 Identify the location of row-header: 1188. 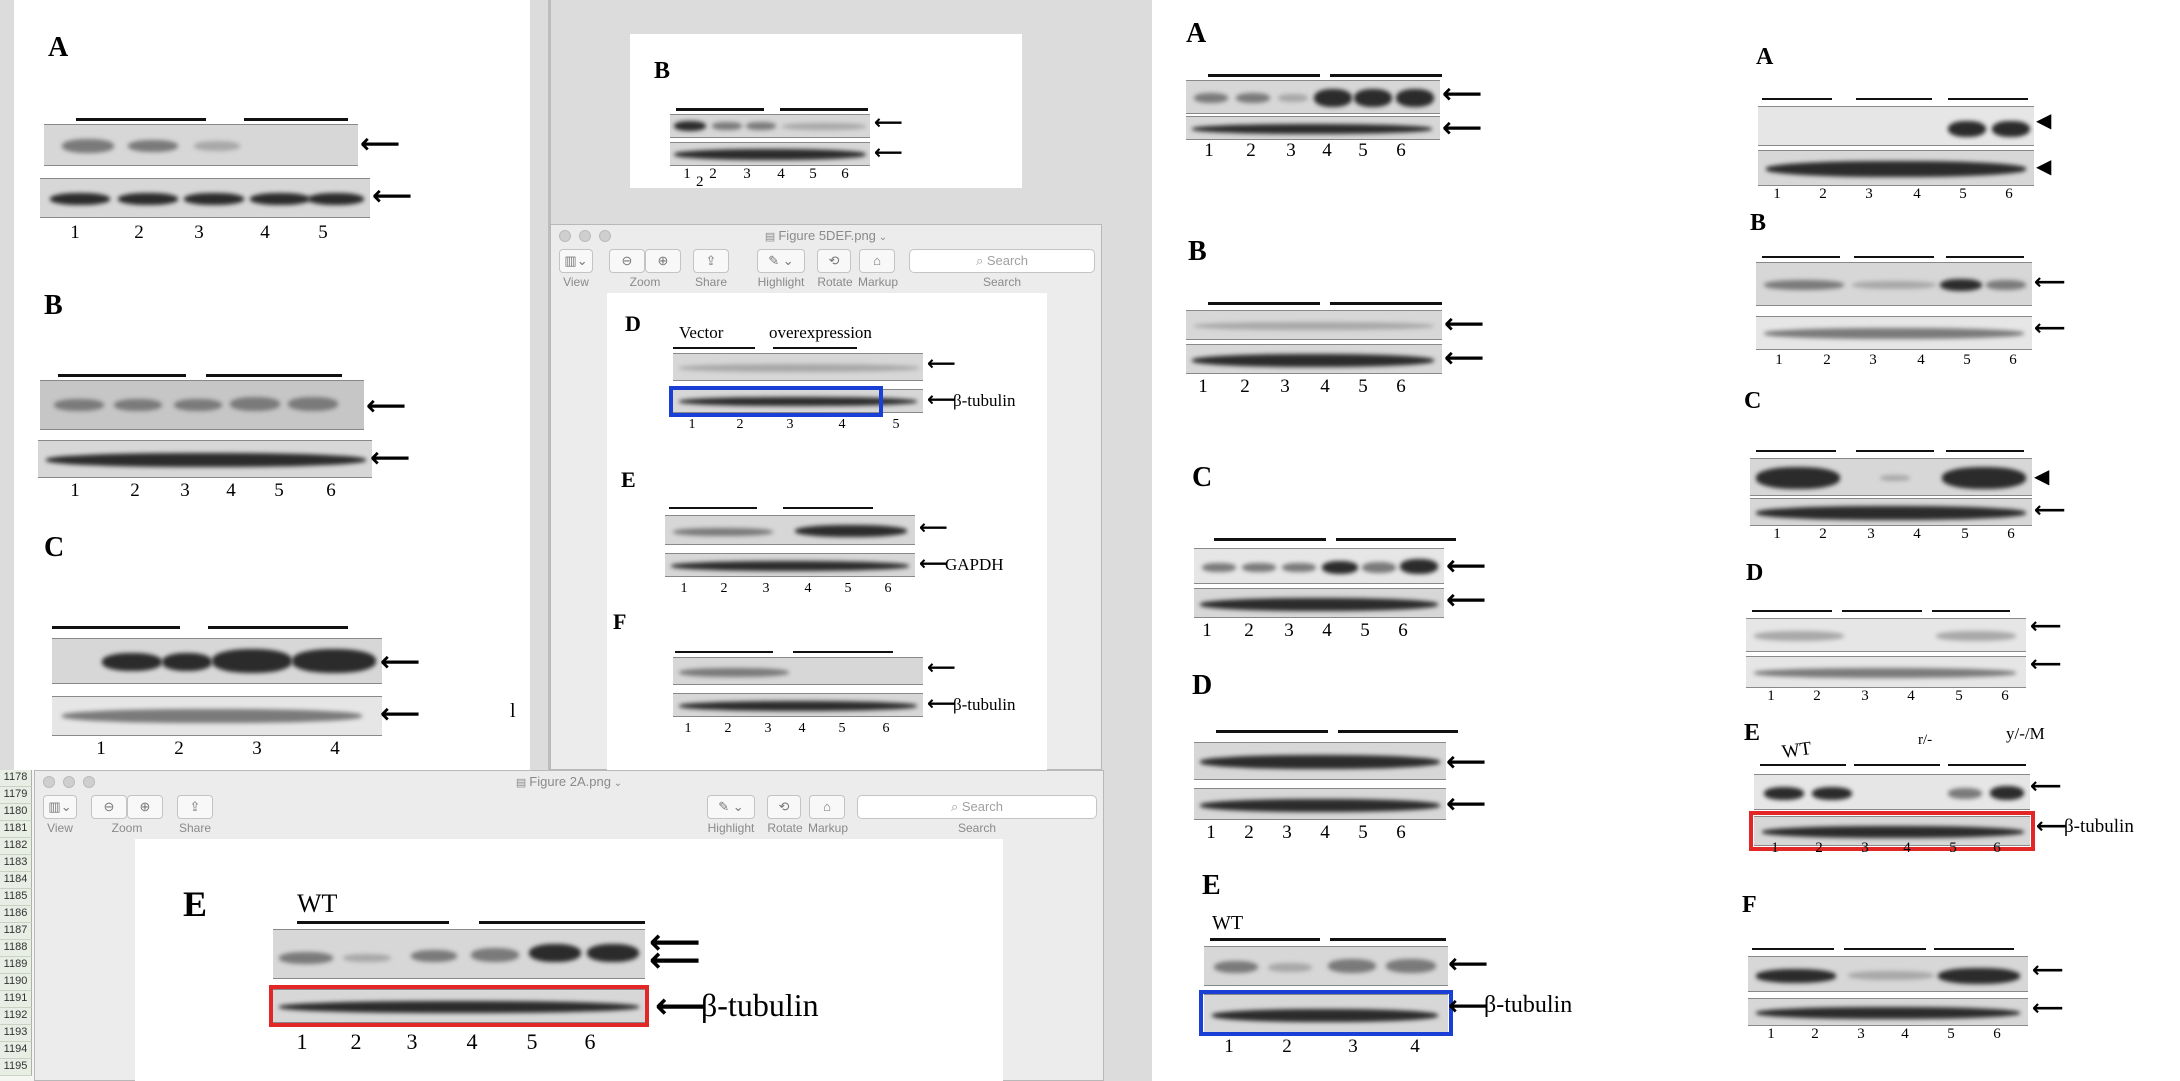
(16, 948).